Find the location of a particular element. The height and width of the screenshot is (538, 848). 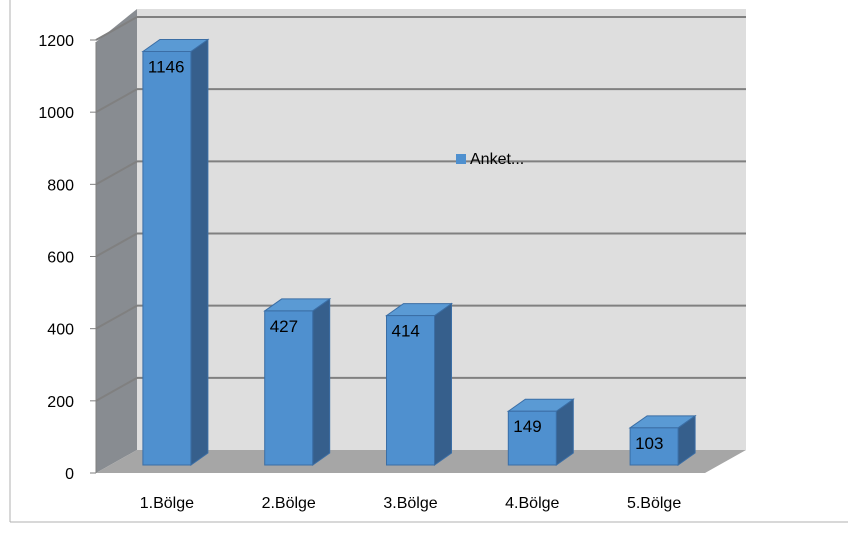

bar-group: 1146 is located at coordinates (175, 252).